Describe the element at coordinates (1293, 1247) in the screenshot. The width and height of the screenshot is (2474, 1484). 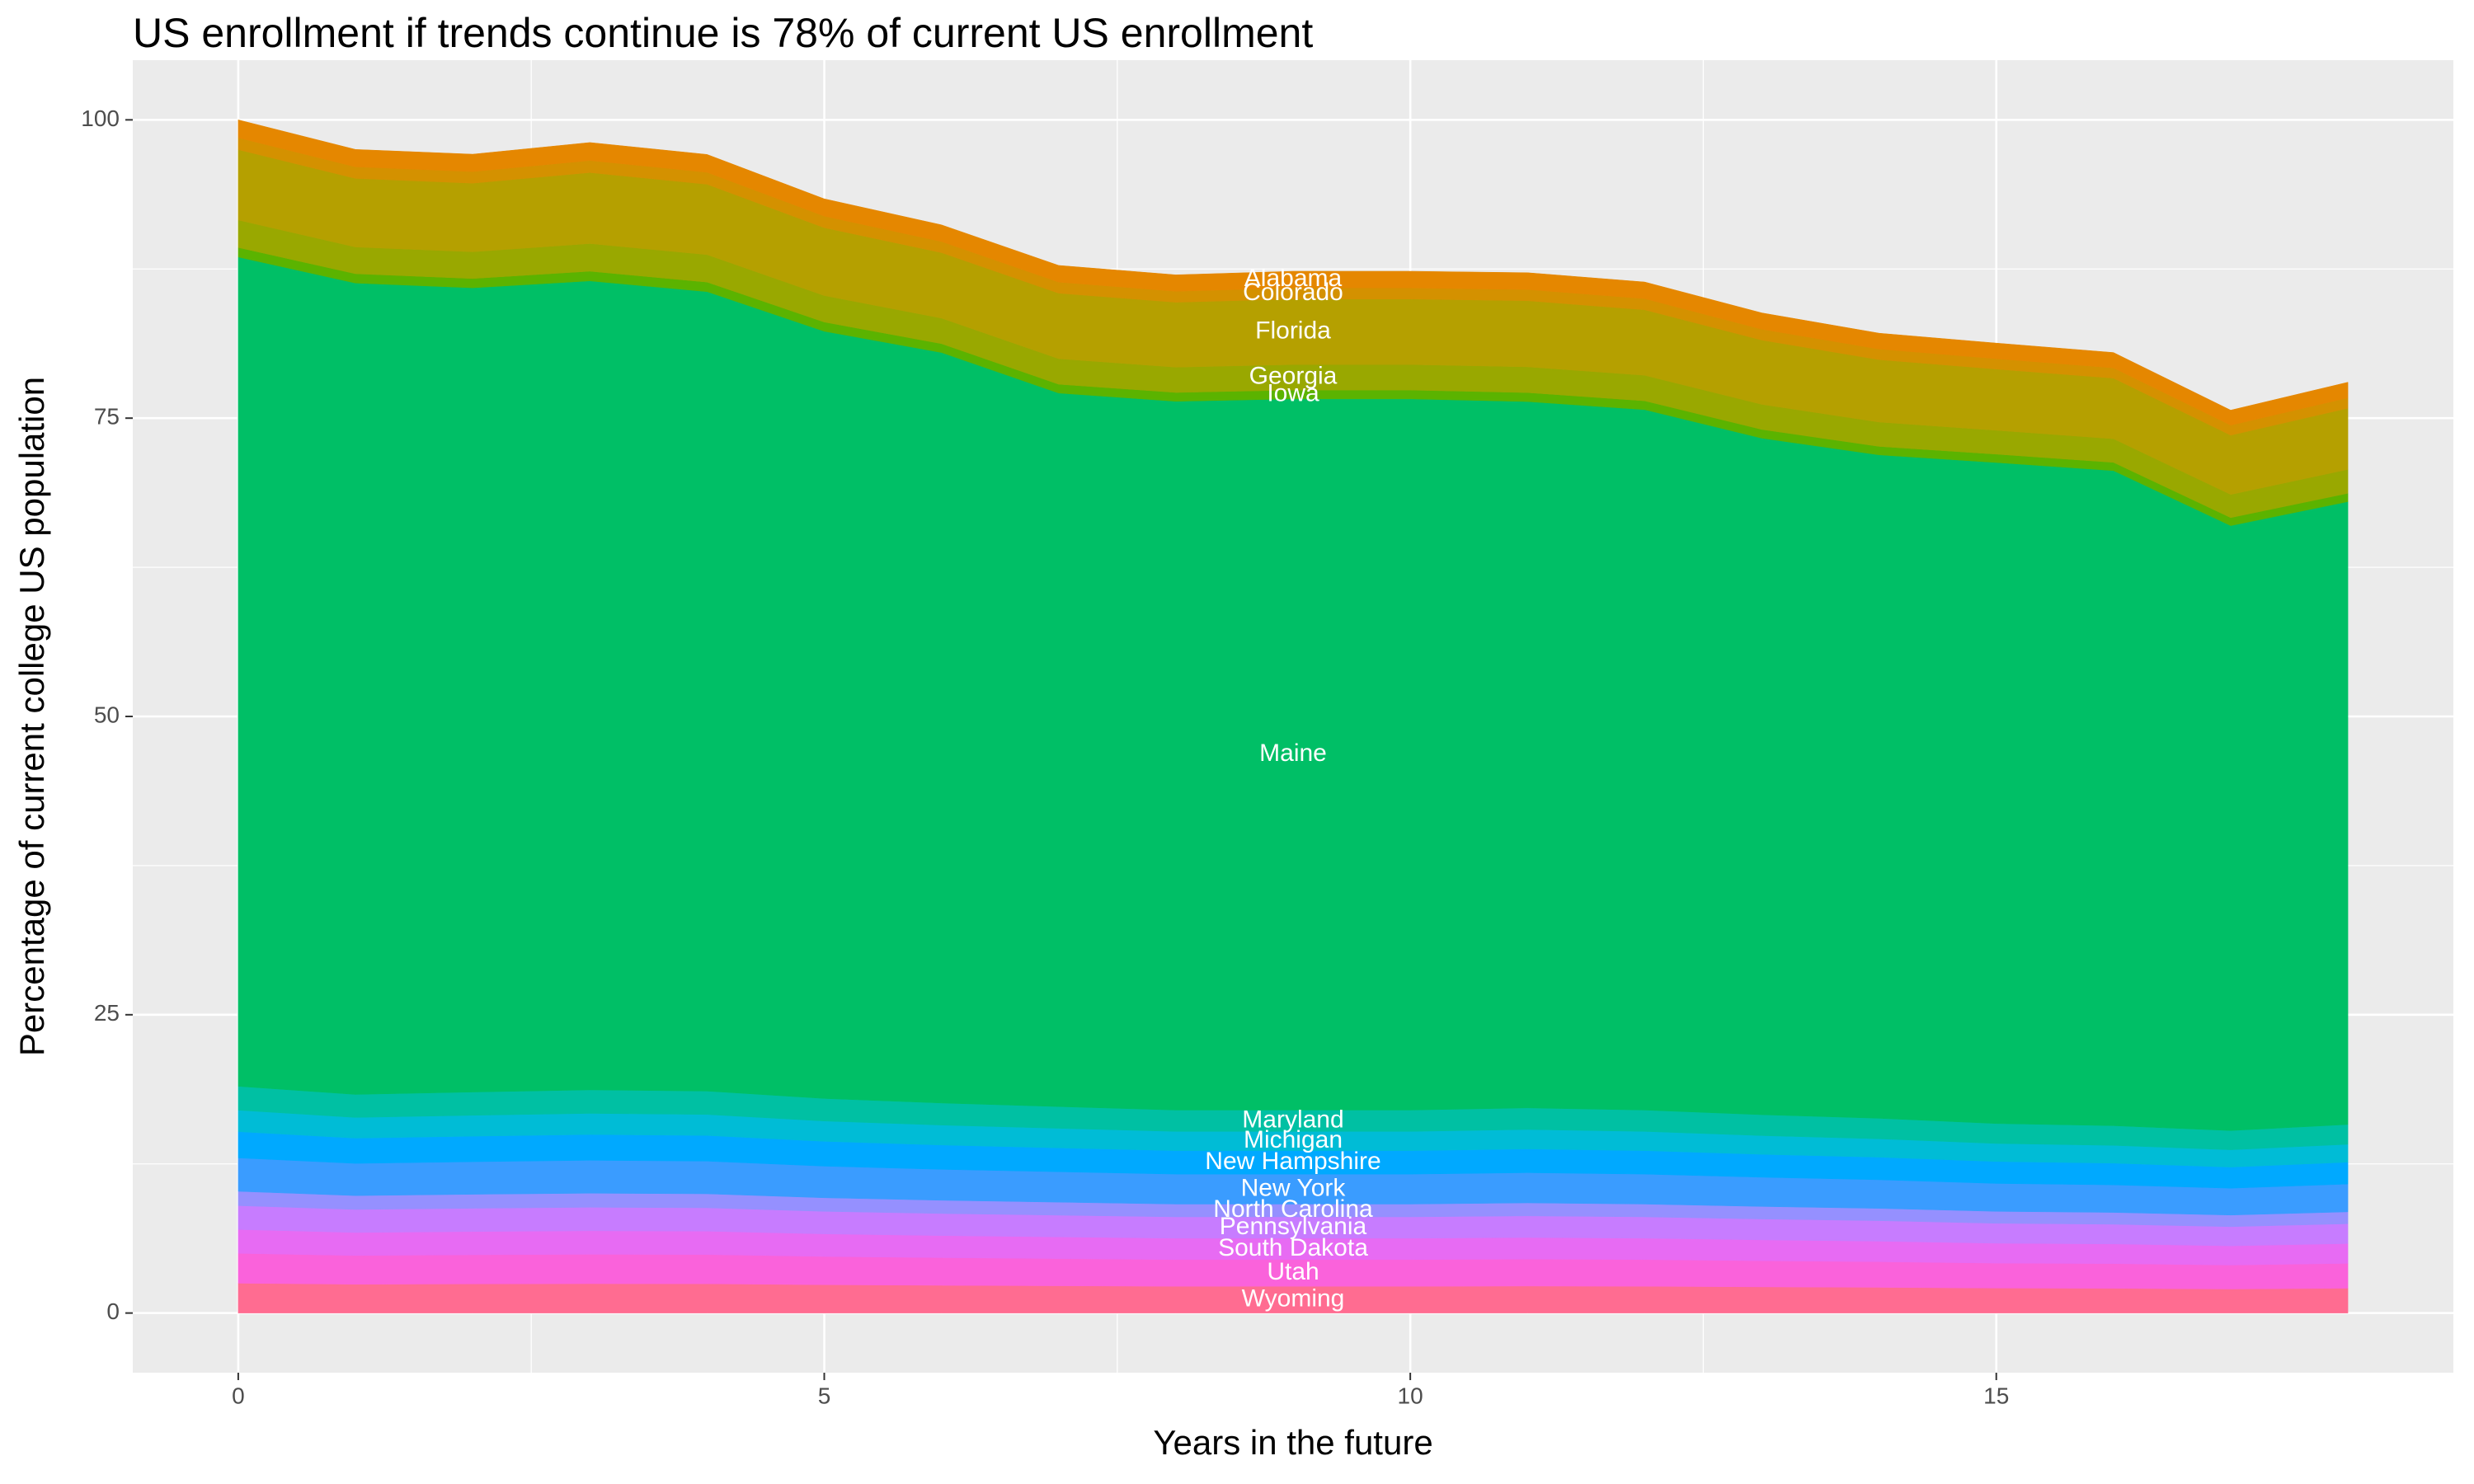
I see `area-label: South Dakota` at that location.